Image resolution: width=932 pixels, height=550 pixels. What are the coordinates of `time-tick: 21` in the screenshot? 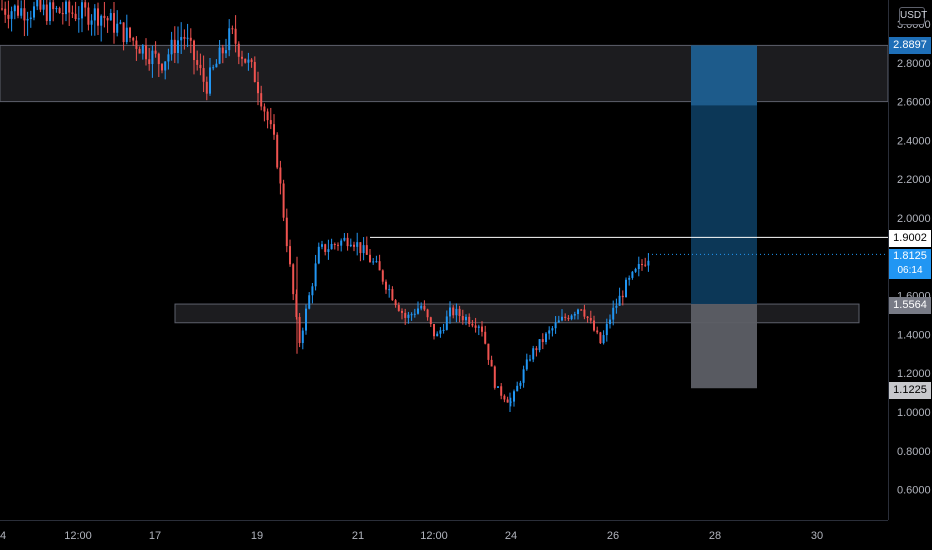 It's located at (358, 536).